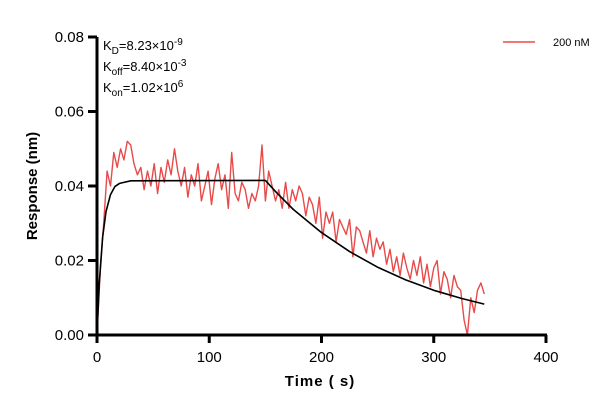 The height and width of the screenshot is (412, 616). I want to click on annotation-sub: off, so click(117, 72).